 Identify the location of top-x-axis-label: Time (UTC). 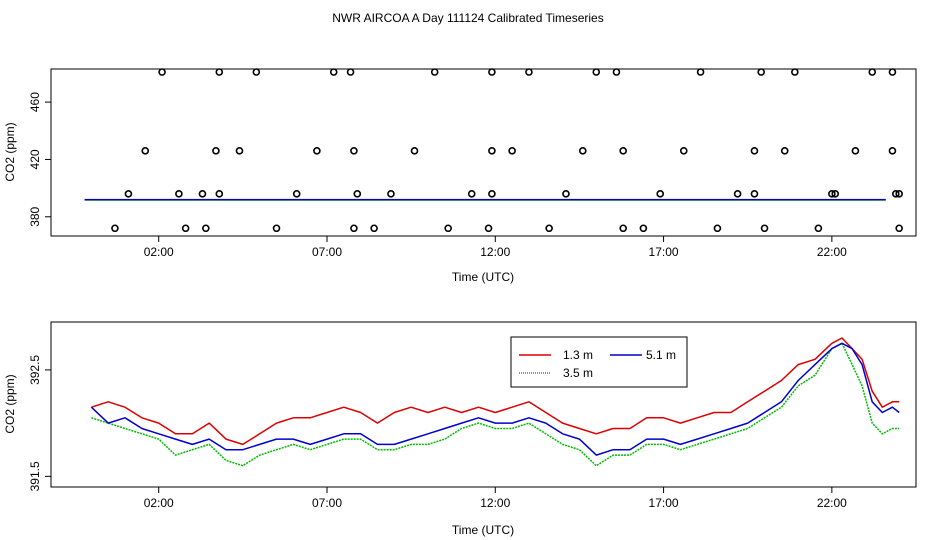
(483, 277).